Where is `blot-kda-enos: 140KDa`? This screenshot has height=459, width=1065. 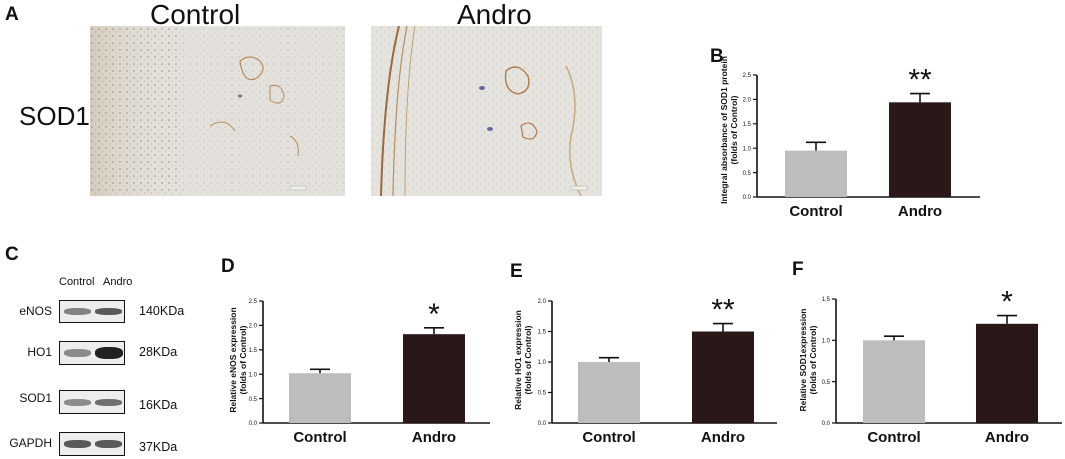
blot-kda-enos: 140KDa is located at coordinates (162, 311).